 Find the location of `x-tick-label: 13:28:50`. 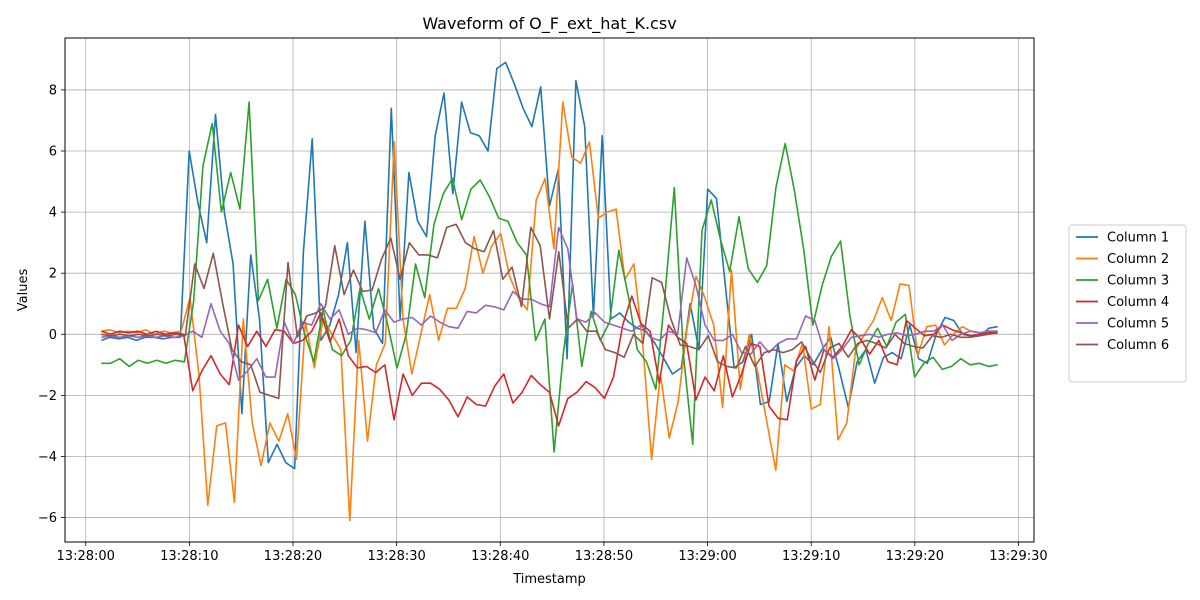

x-tick-label: 13:28:50 is located at coordinates (604, 556).